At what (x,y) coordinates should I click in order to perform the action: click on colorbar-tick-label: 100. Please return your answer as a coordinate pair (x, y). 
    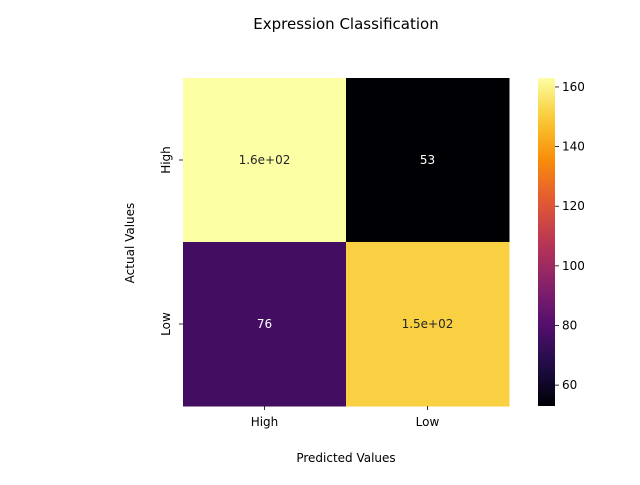
    Looking at the image, I should click on (573, 266).